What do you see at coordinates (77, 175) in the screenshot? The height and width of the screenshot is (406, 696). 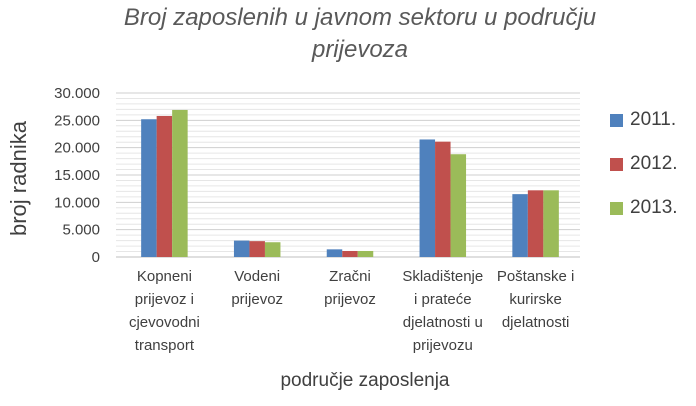 I see `y-tick-label: 15.000` at bounding box center [77, 175].